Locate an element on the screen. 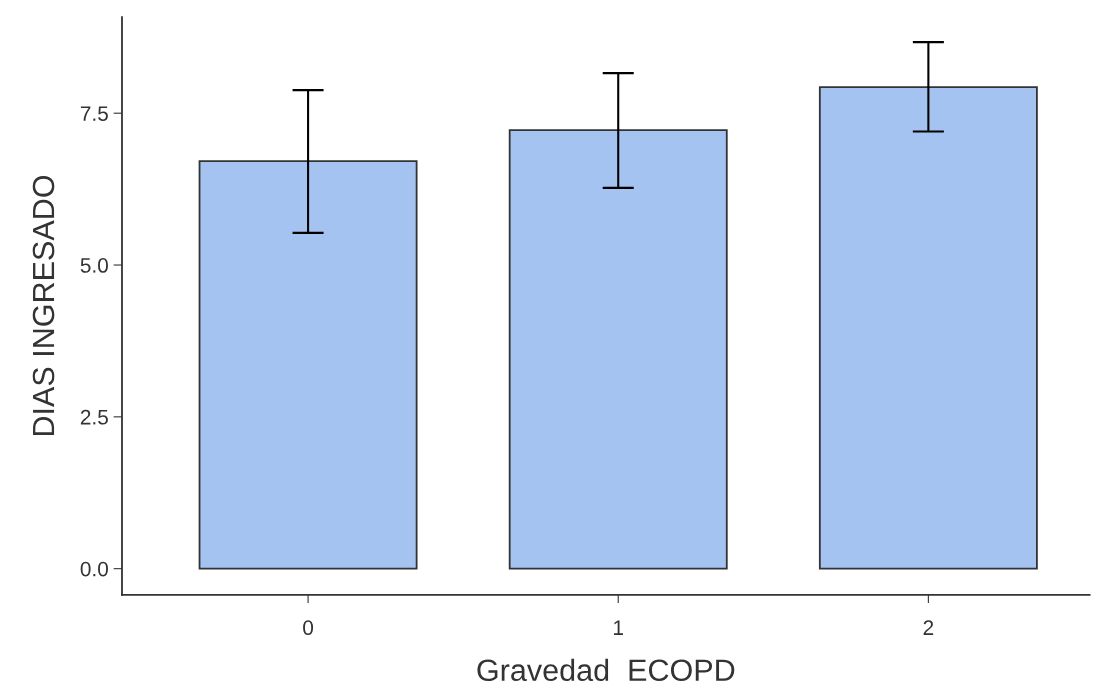 The image size is (1104, 690). x-axis-title: Gravedad ECOPD is located at coordinates (606, 670).